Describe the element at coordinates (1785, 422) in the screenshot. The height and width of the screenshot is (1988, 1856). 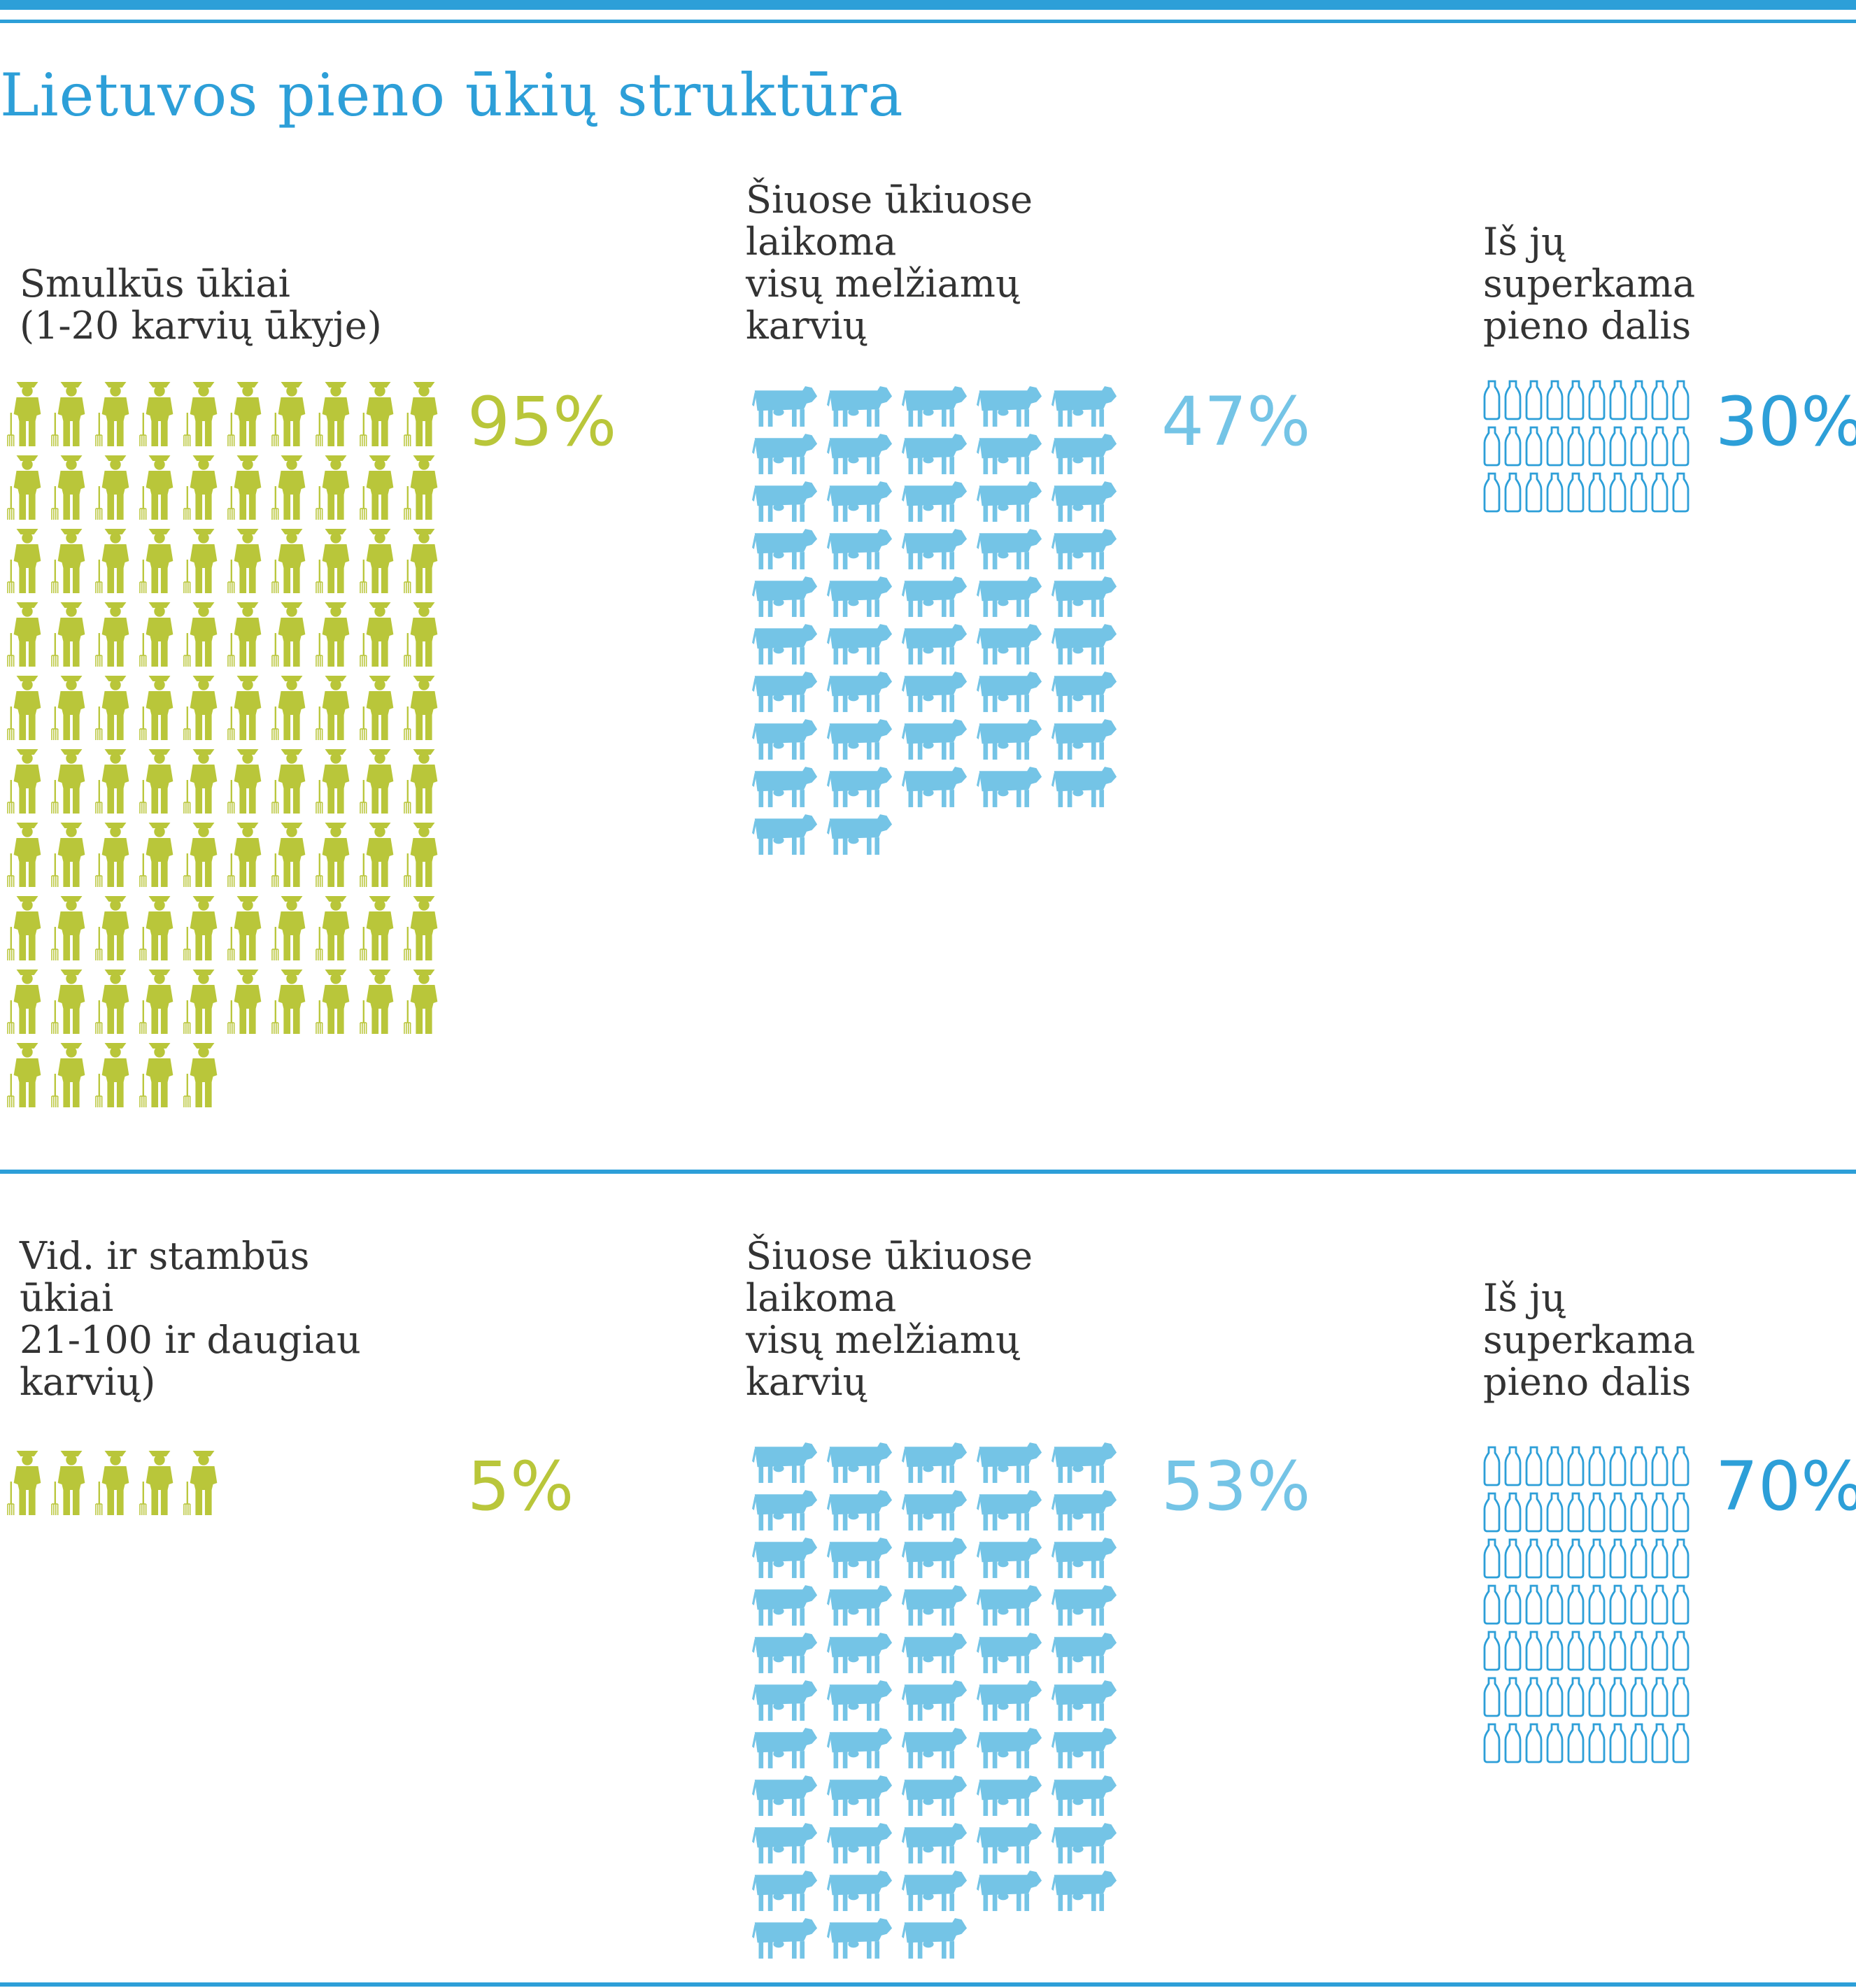
I see `small-farms-milk-percent: 30%` at that location.